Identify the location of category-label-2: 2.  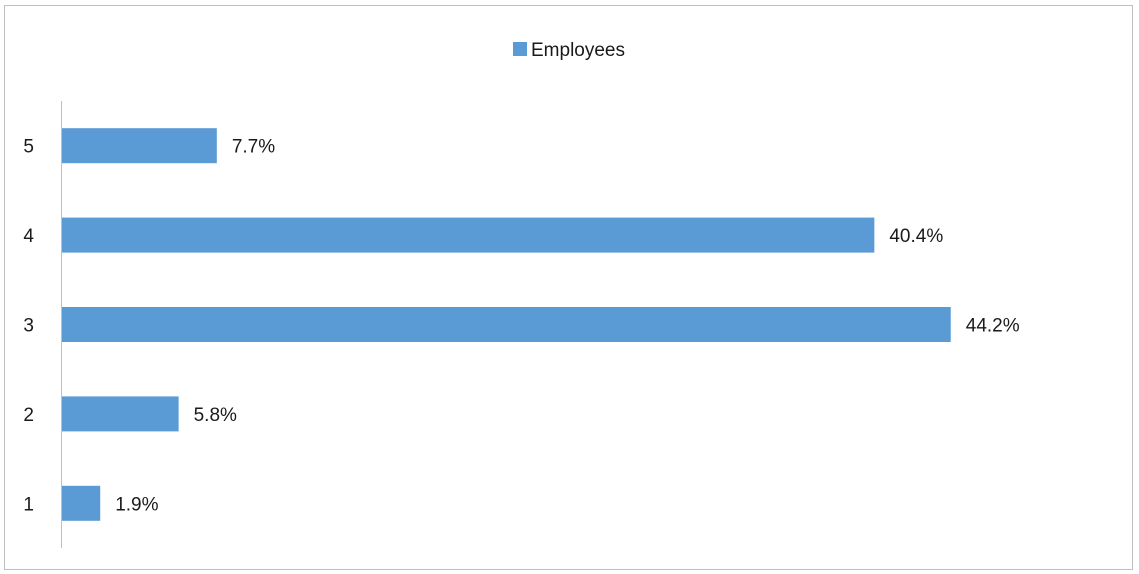
(28, 415).